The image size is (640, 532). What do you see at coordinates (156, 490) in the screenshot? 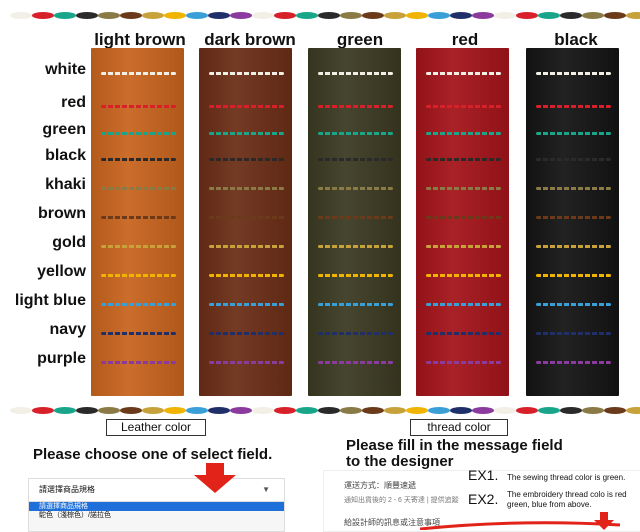
I see `select-current: 請選擇商品規格 ▼` at bounding box center [156, 490].